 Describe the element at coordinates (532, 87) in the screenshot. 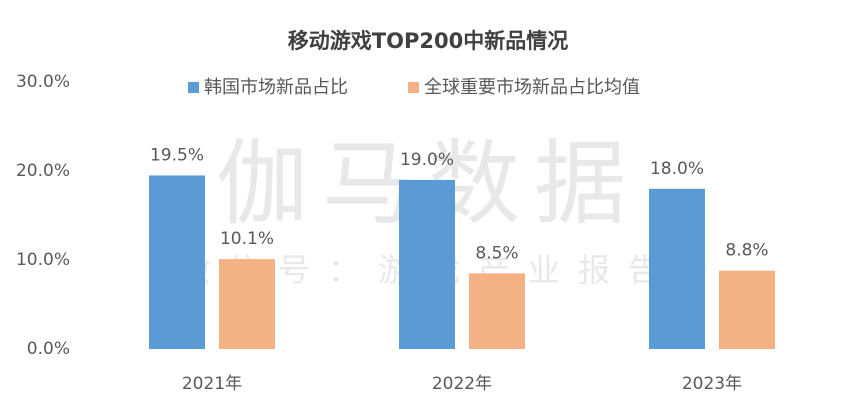

I see `legend-label: 全球重要市场新品占比均值` at that location.